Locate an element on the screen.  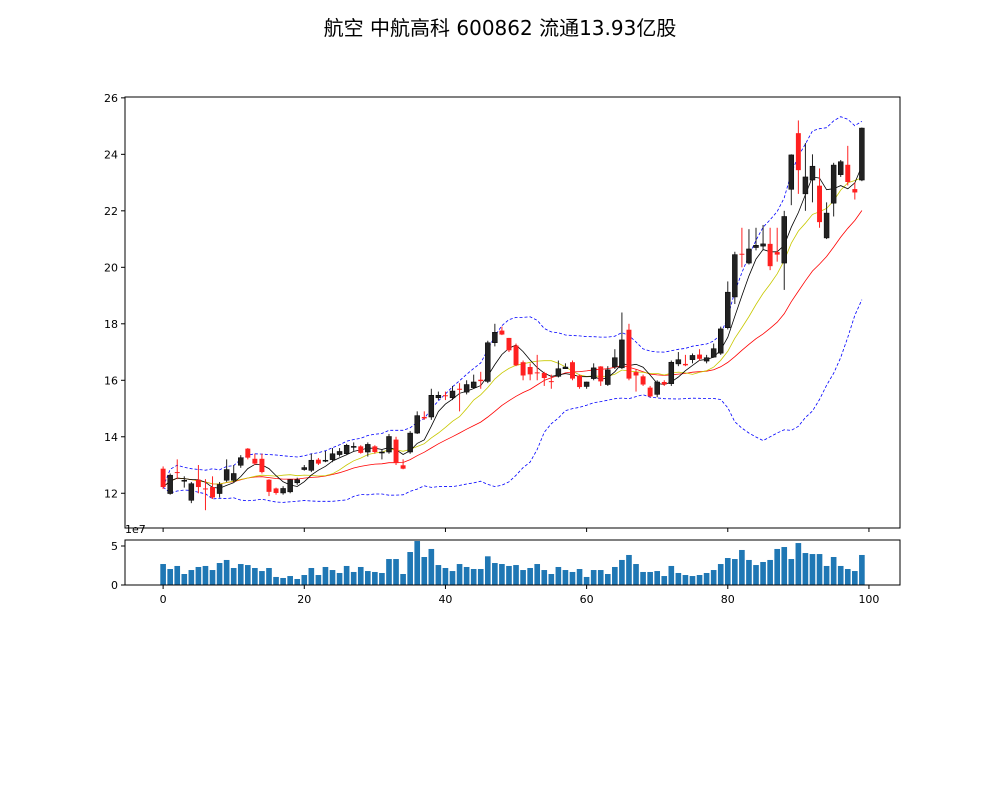
price-y-tick-label: 14 is located at coordinates (111, 437).